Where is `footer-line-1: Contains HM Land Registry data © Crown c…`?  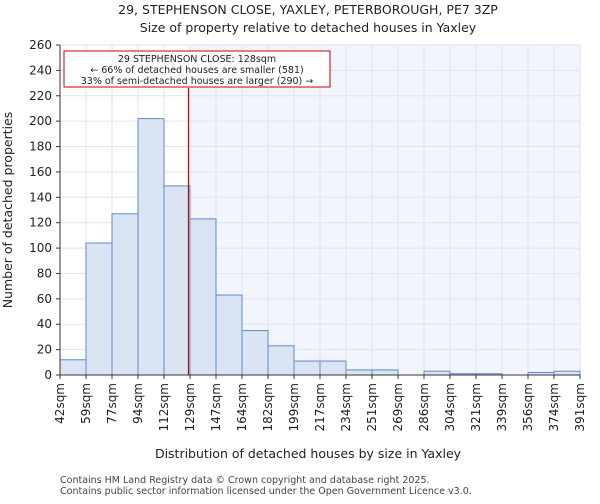
footer-line-1: Contains HM Land Registry data © Crown c… is located at coordinates (245, 480).